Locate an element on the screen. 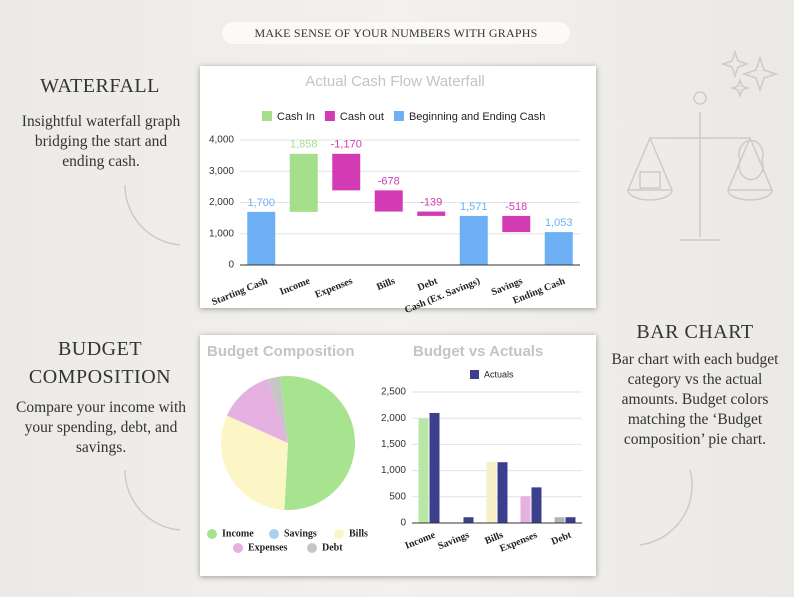  y-tick-label: 500 is located at coordinates (397, 496).